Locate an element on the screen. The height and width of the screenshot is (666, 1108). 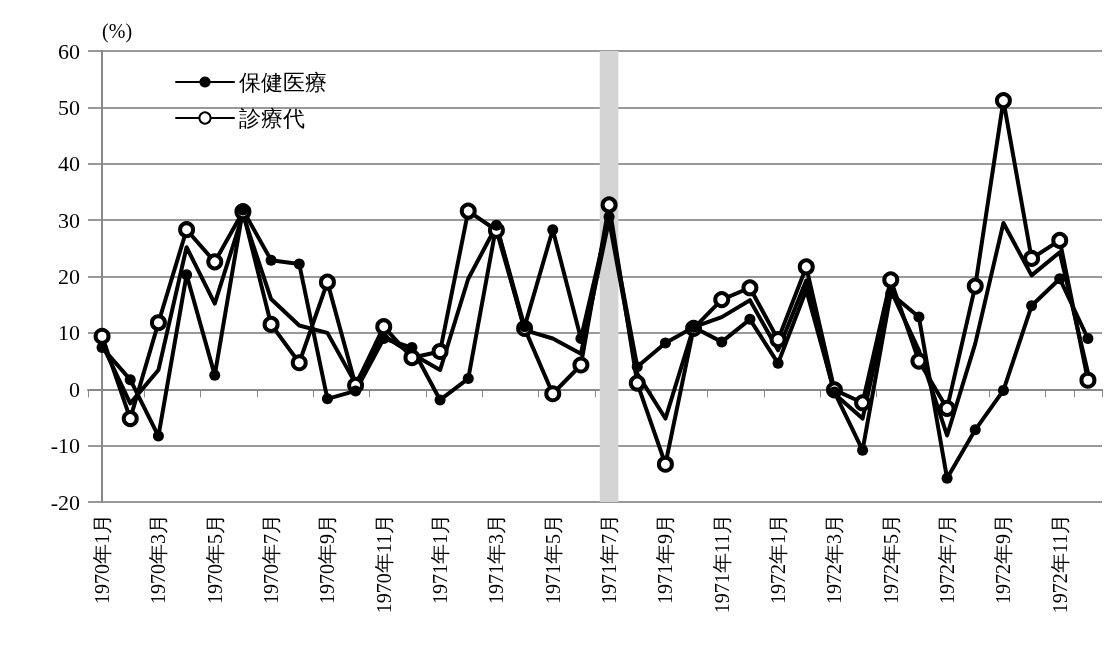
x-tick-label: 1971年7月 is located at coordinates (609, 559).